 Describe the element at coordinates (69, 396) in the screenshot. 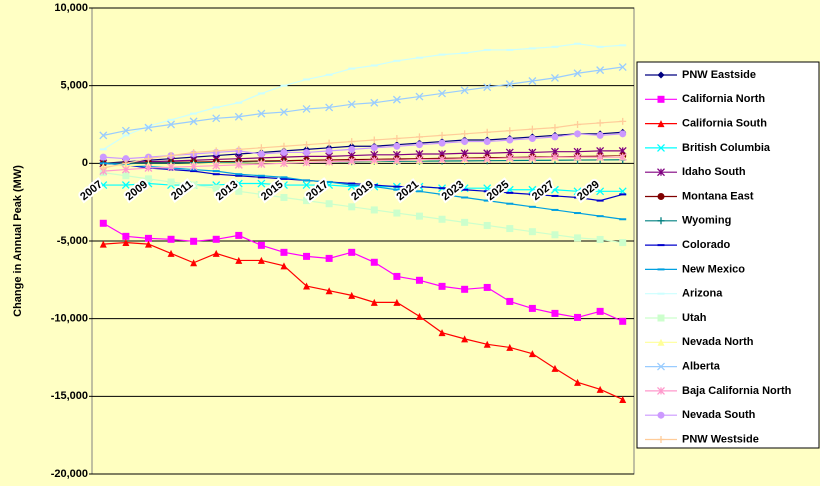

I see `y-tick-label: -15,000` at that location.